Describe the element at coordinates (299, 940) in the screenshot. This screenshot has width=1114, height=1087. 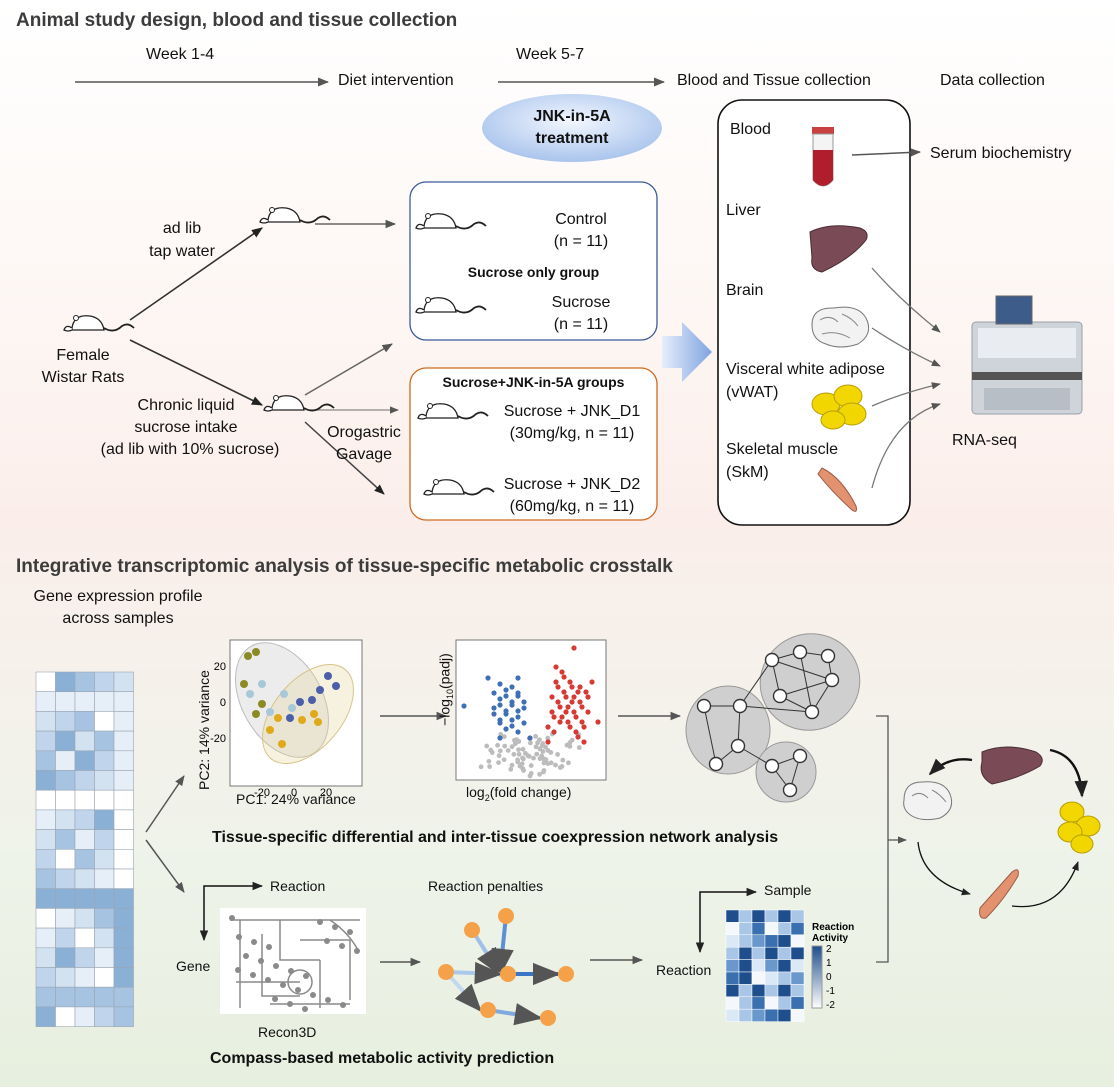
I see `recon3d-path` at that location.